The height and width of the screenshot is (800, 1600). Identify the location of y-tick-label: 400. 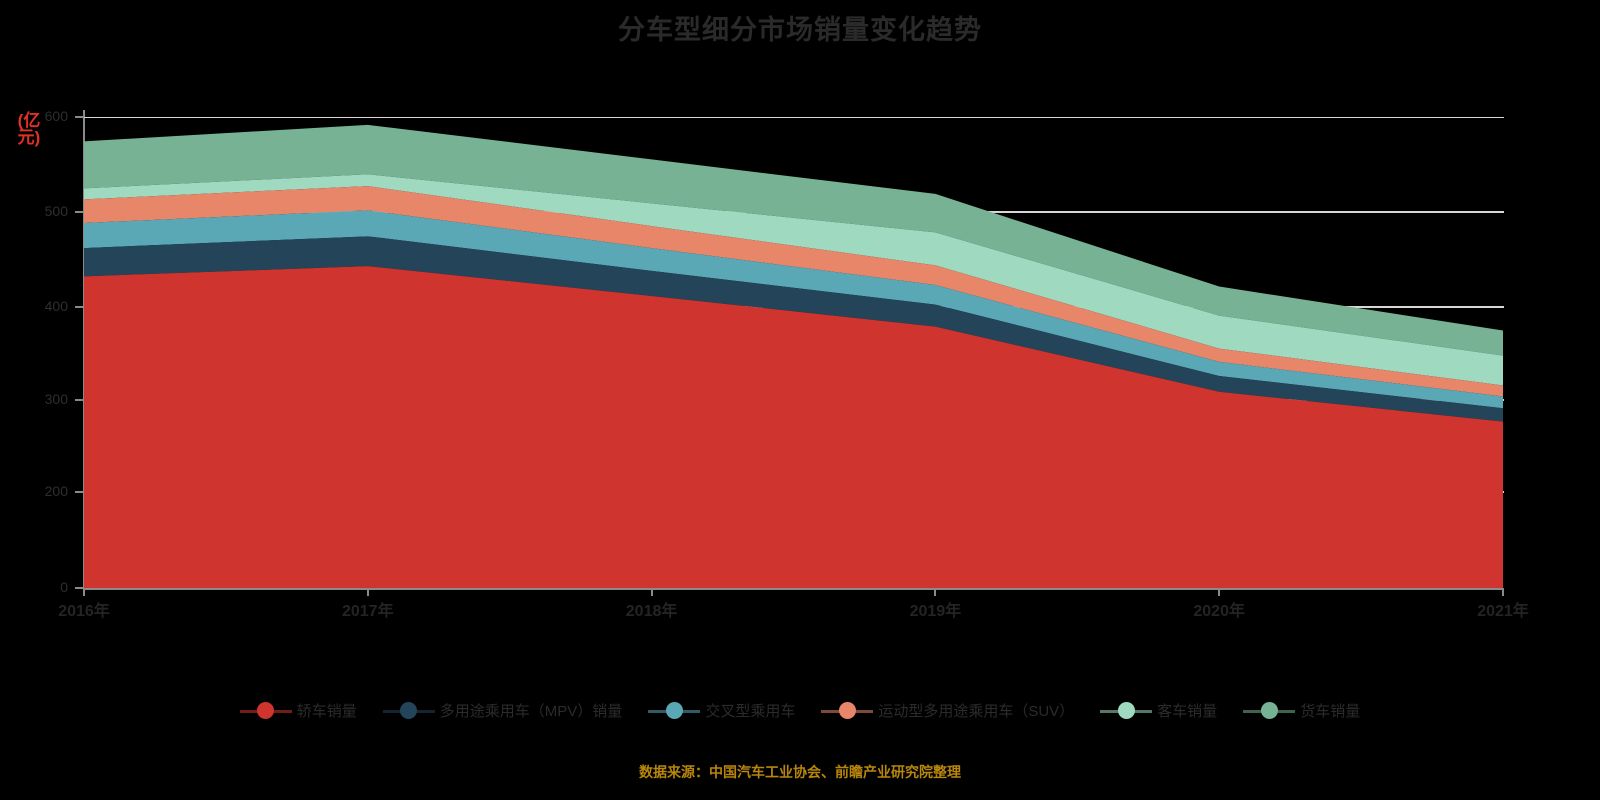
(56, 306).